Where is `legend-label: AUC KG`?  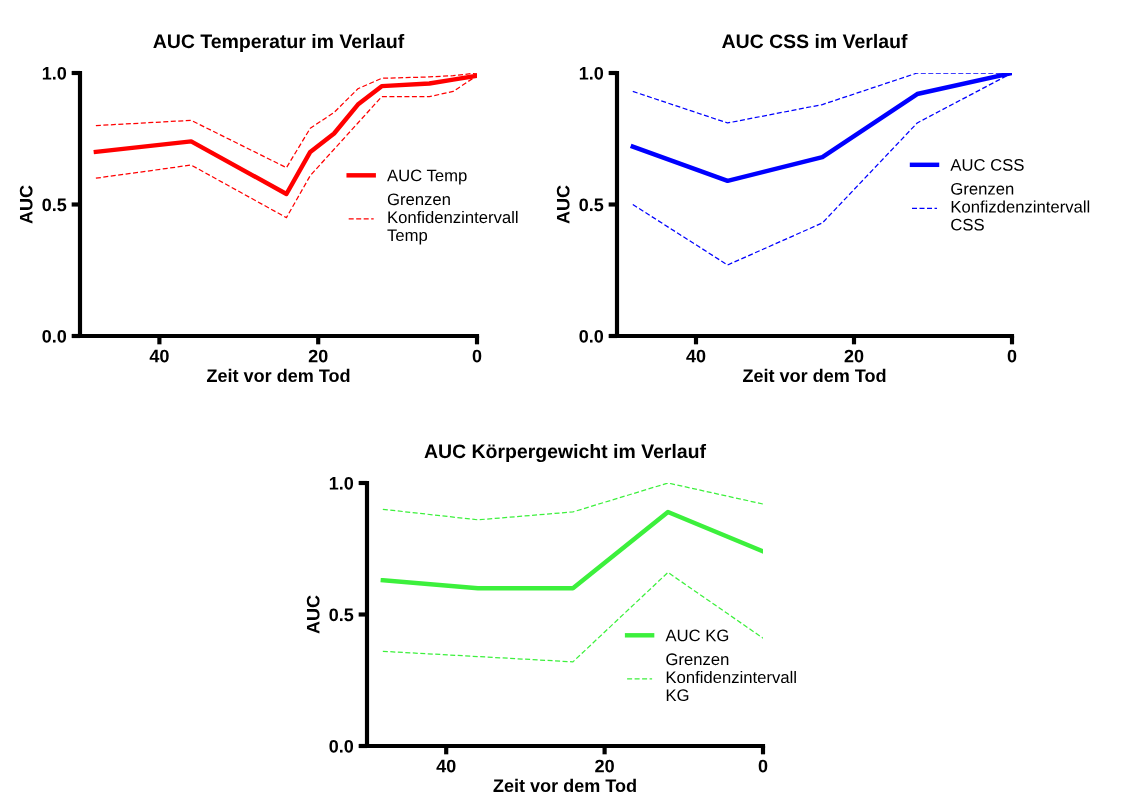 legend-label: AUC KG is located at coordinates (697, 635).